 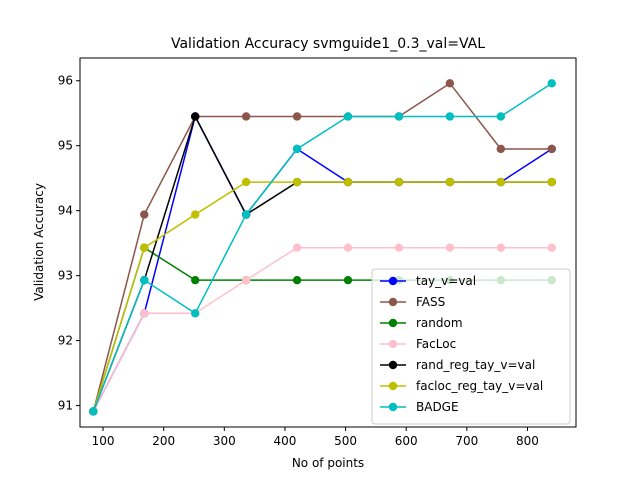 I want to click on x-tick-label: 500, so click(x=345, y=441).